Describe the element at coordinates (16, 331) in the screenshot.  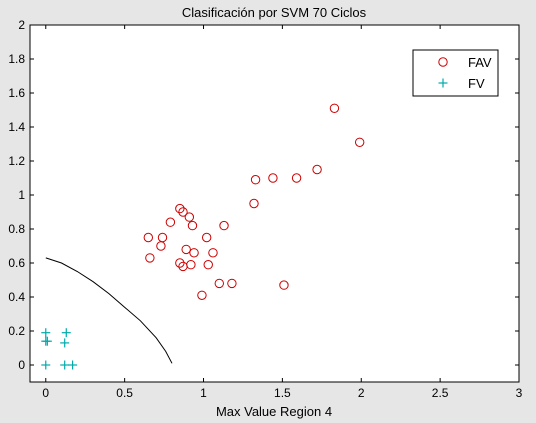
I see `y-tick-label: 0.2` at that location.